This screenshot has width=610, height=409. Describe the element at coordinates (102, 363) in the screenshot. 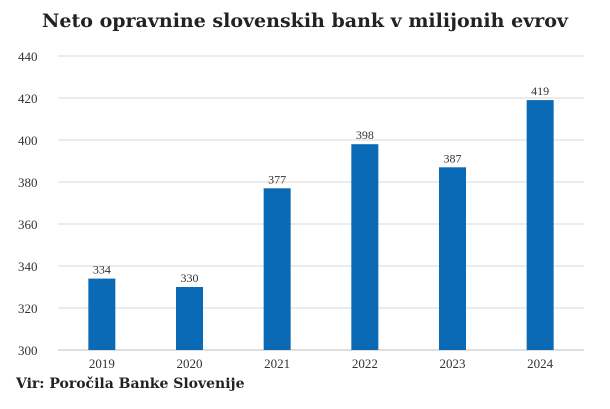

I see `x-tick-label: 2019` at that location.